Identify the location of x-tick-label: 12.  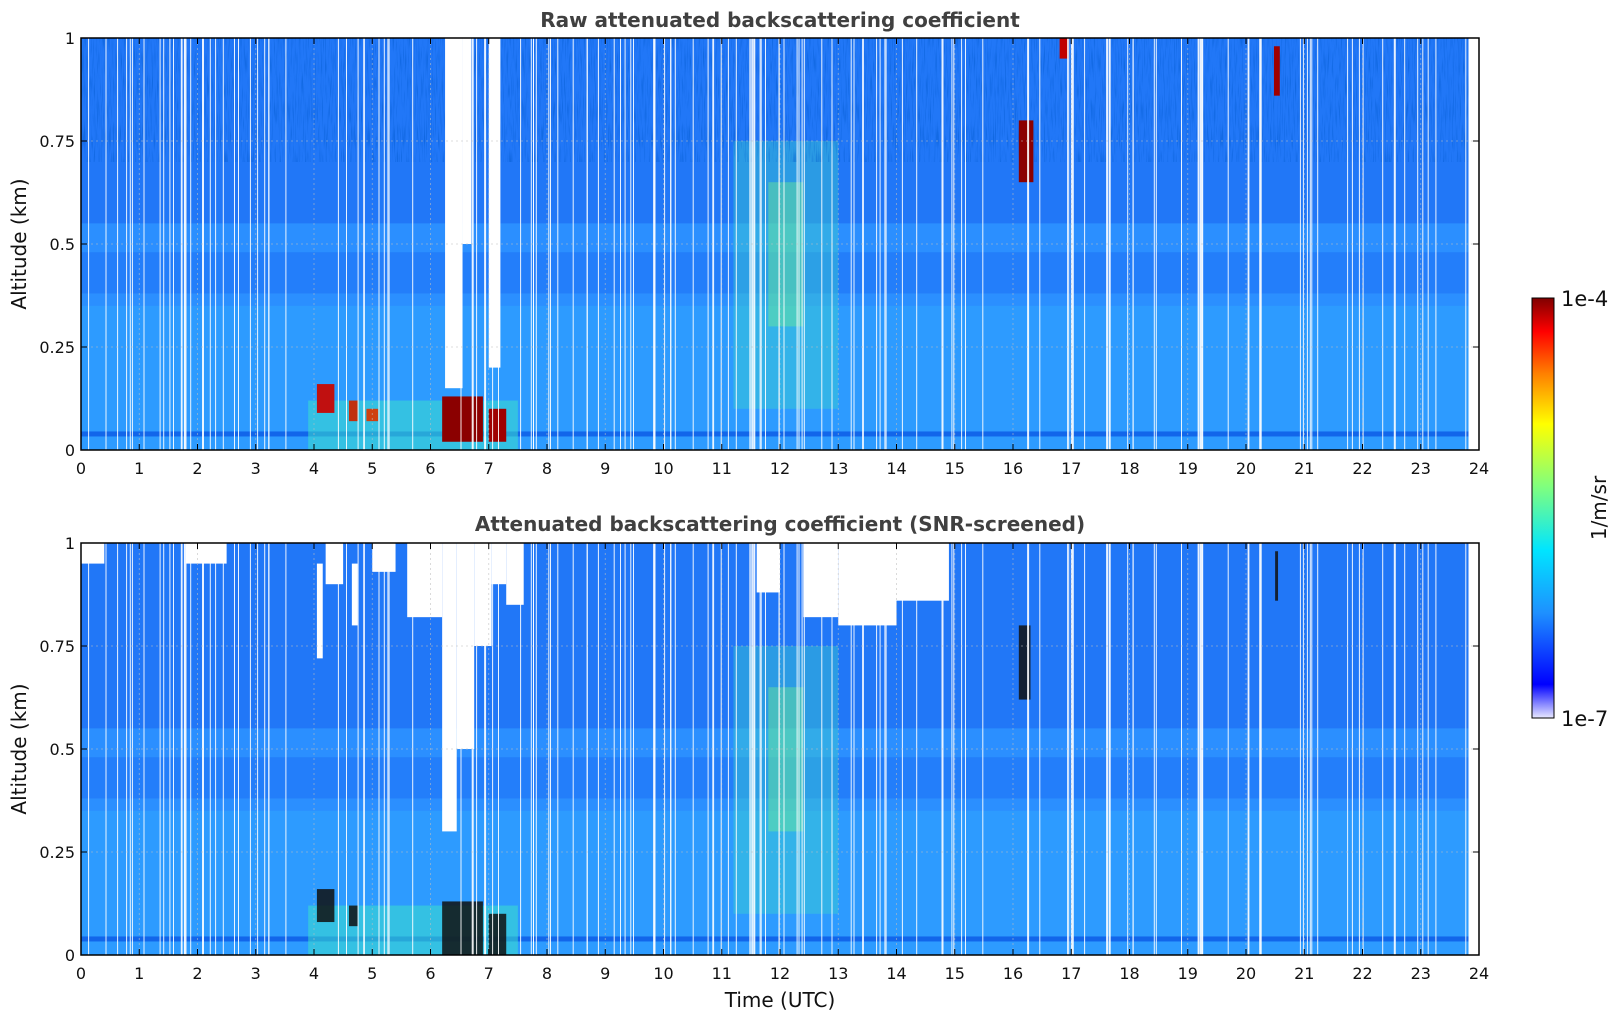
(780, 973).